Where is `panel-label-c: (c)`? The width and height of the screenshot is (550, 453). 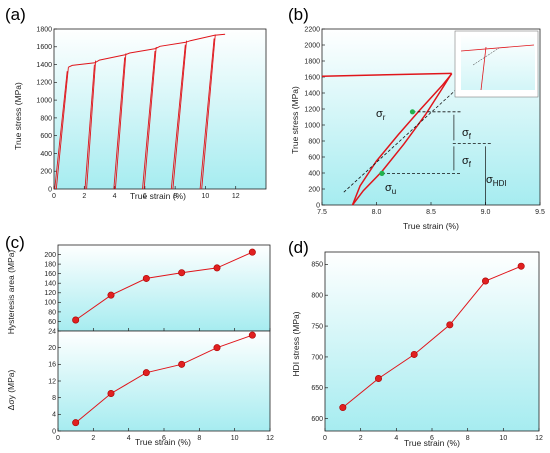 panel-label-c: (c) is located at coordinates (15, 242).